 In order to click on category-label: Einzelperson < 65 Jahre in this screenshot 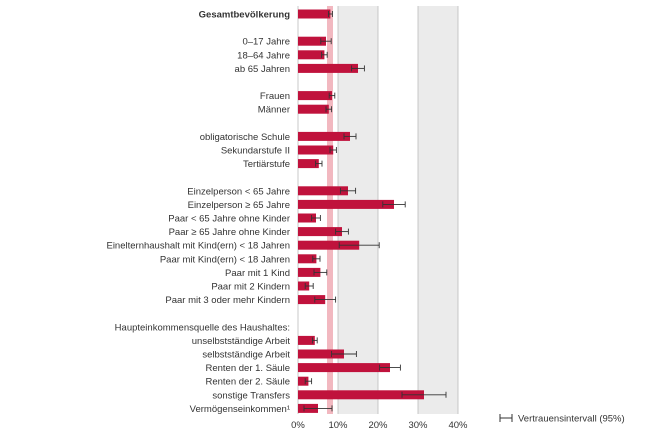, I will do `click(238, 191)`.